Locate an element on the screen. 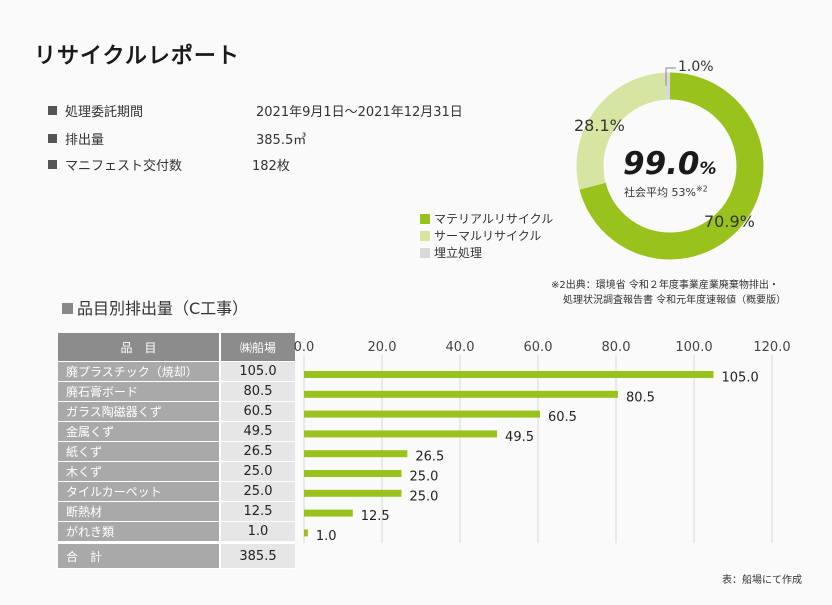  table-row: 廃石膏ボード 80.5 is located at coordinates (176, 391).